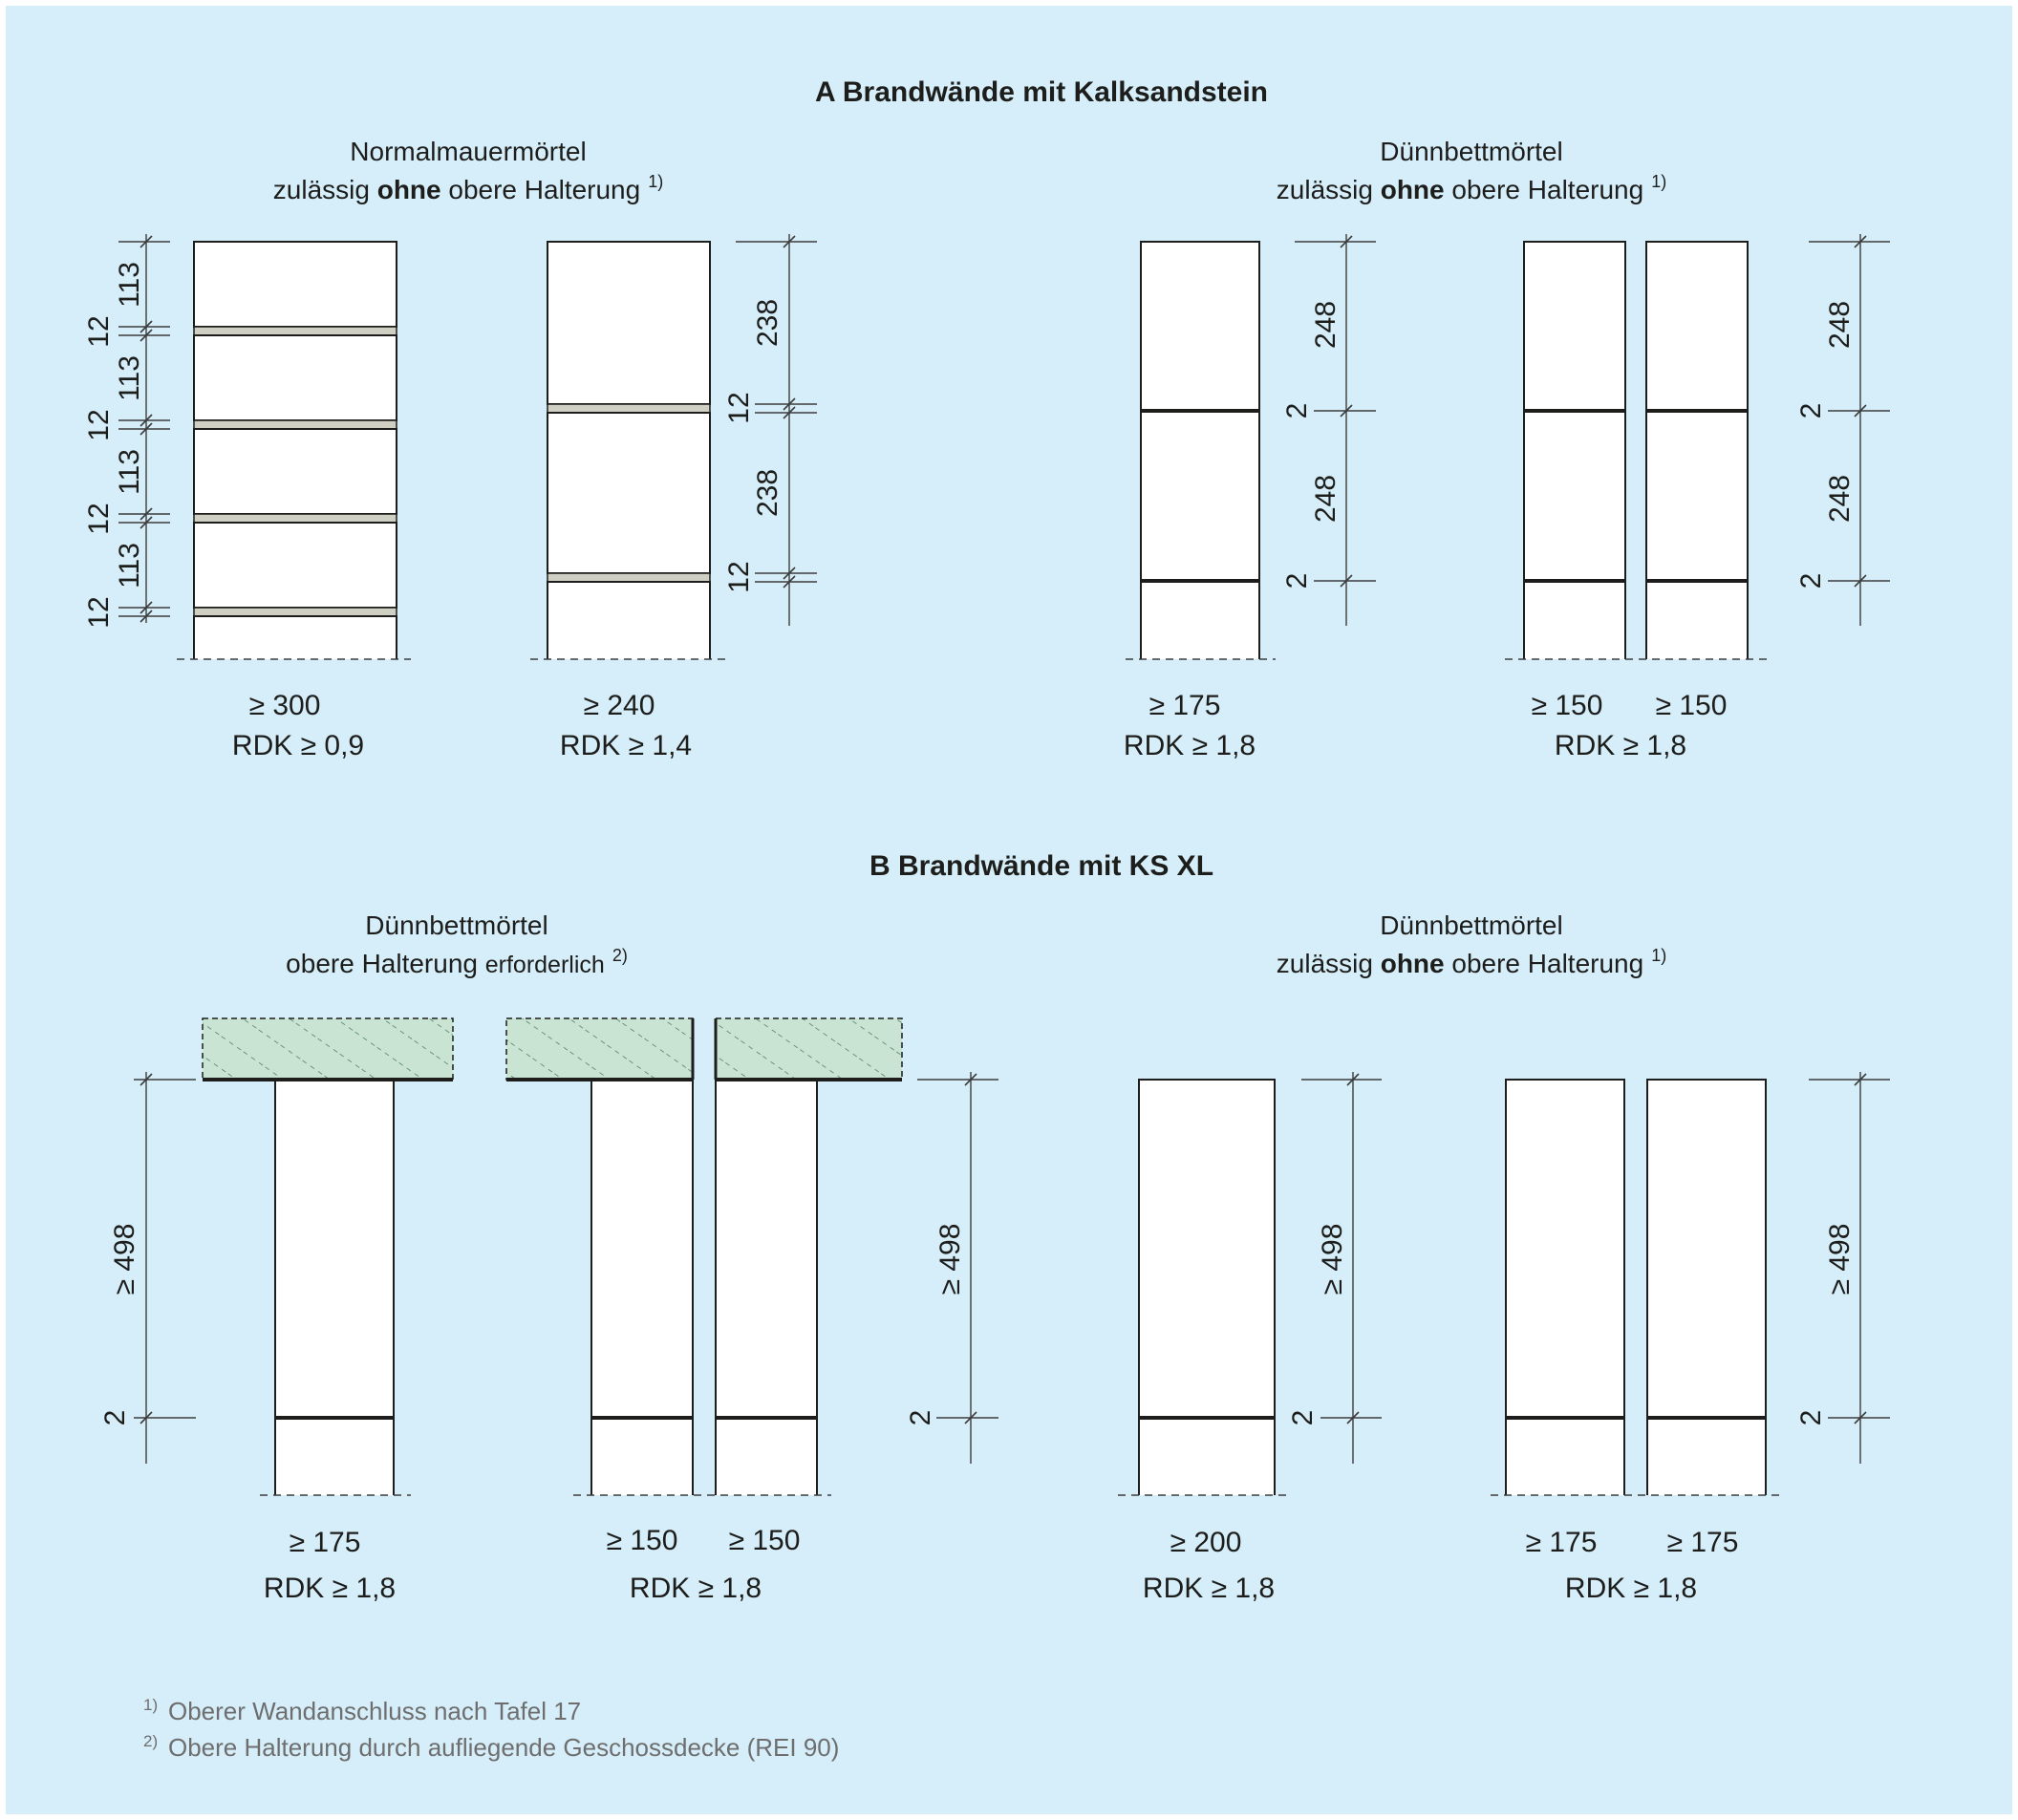 This screenshot has width=2018, height=1820. I want to click on wall-2-dimensions: 238 238 12 12, so click(770, 430).